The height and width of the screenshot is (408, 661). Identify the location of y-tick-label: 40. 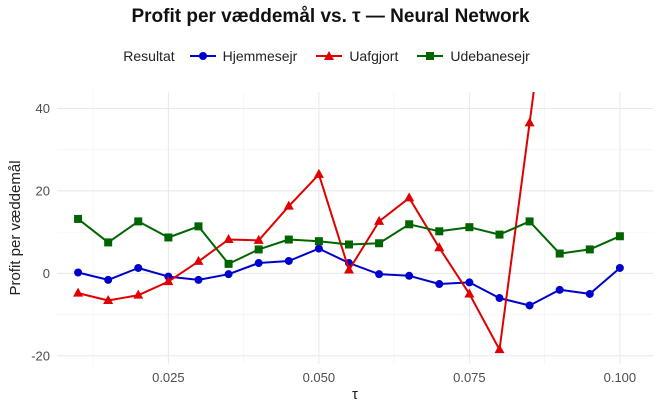
(43, 108).